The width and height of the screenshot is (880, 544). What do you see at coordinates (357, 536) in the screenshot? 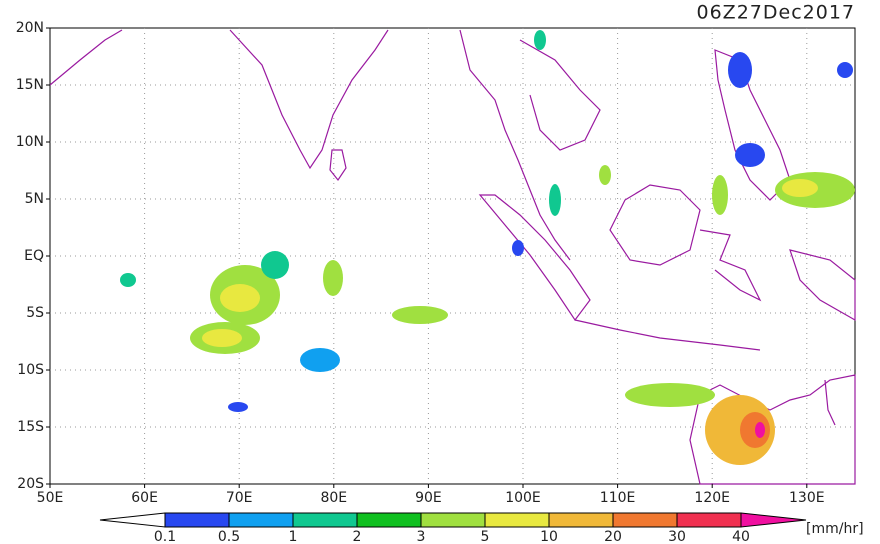
I see `colorbar-label: 2` at bounding box center [357, 536].